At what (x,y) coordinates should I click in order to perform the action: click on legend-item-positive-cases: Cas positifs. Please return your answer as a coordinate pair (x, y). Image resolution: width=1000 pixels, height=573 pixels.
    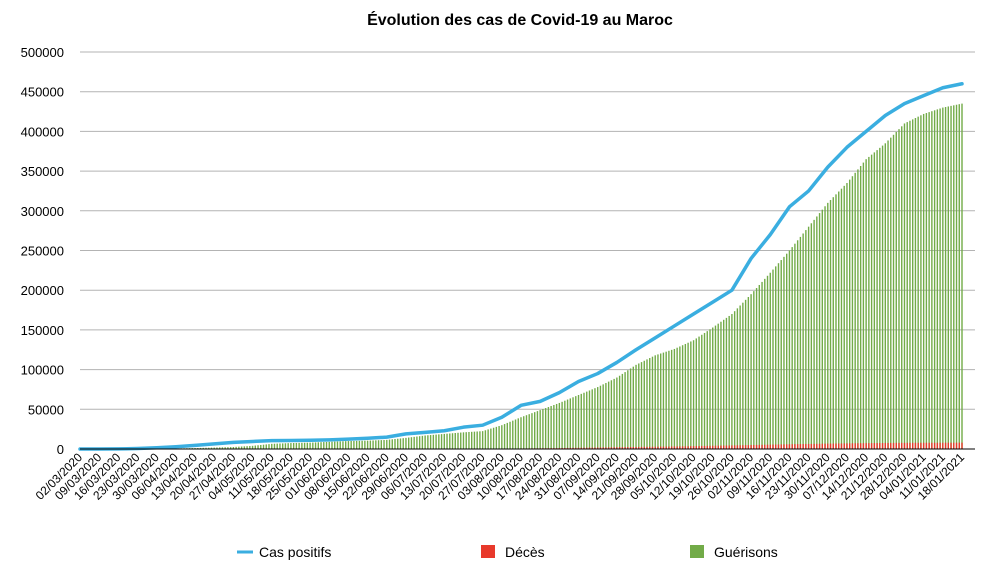
    Looking at the image, I should click on (284, 552).